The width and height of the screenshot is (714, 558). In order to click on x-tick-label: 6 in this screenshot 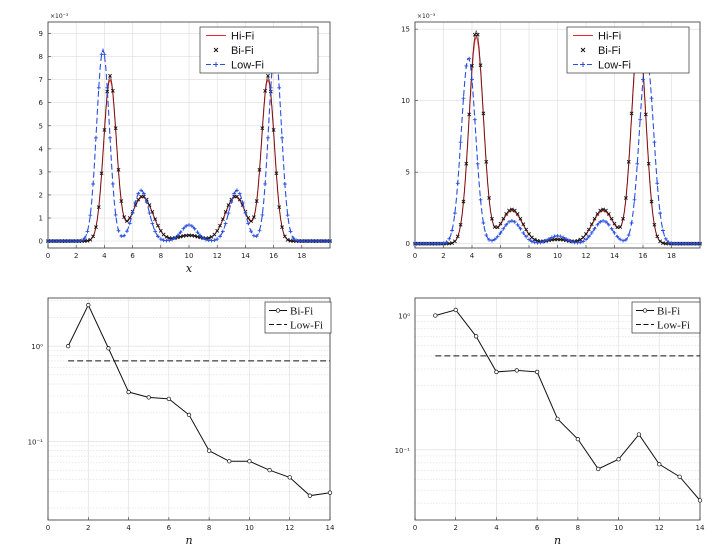, I will do `click(537, 528)`.